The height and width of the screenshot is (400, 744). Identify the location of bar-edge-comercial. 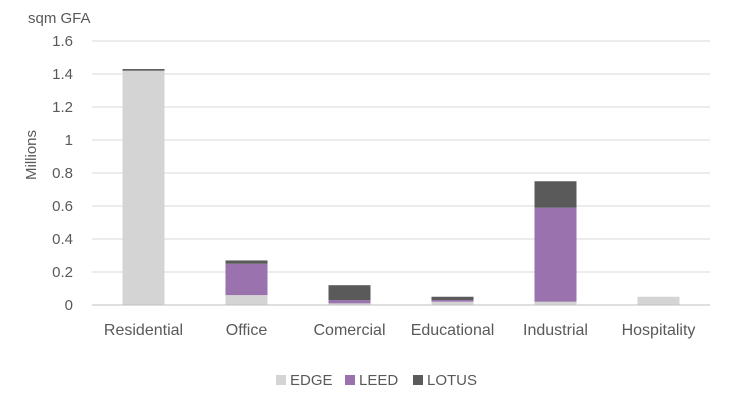
(349, 304).